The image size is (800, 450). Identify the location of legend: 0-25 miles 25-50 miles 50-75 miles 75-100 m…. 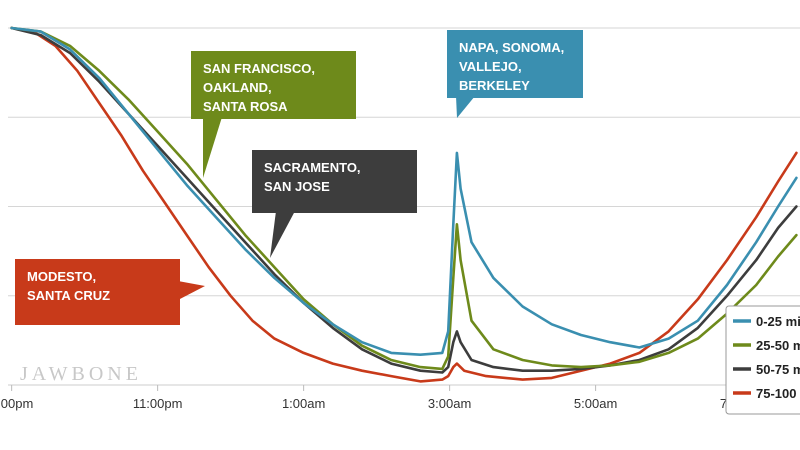
(762, 360).